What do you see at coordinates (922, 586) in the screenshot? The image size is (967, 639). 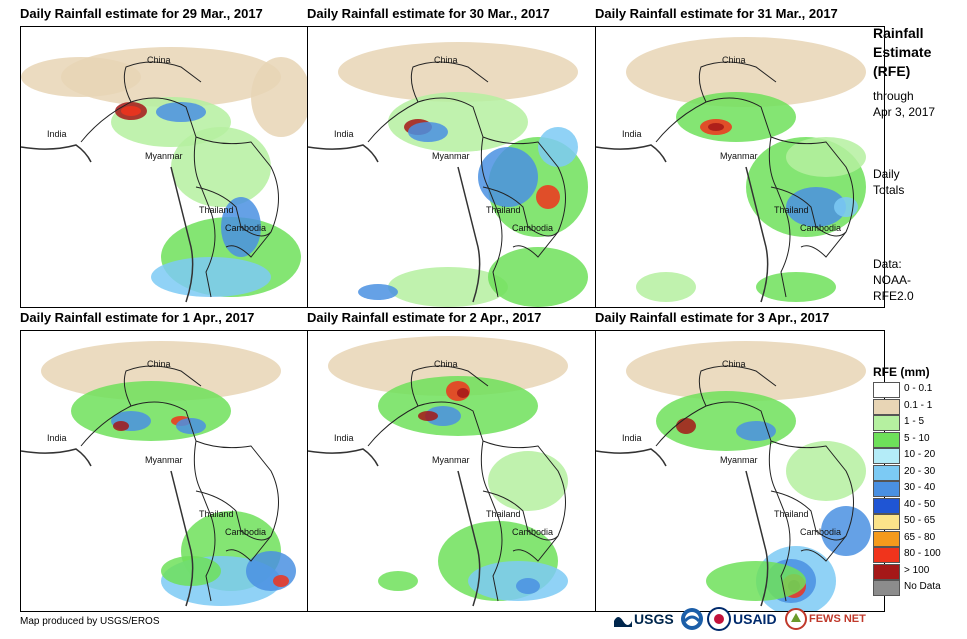 I see `legend-label: No Data` at bounding box center [922, 586].